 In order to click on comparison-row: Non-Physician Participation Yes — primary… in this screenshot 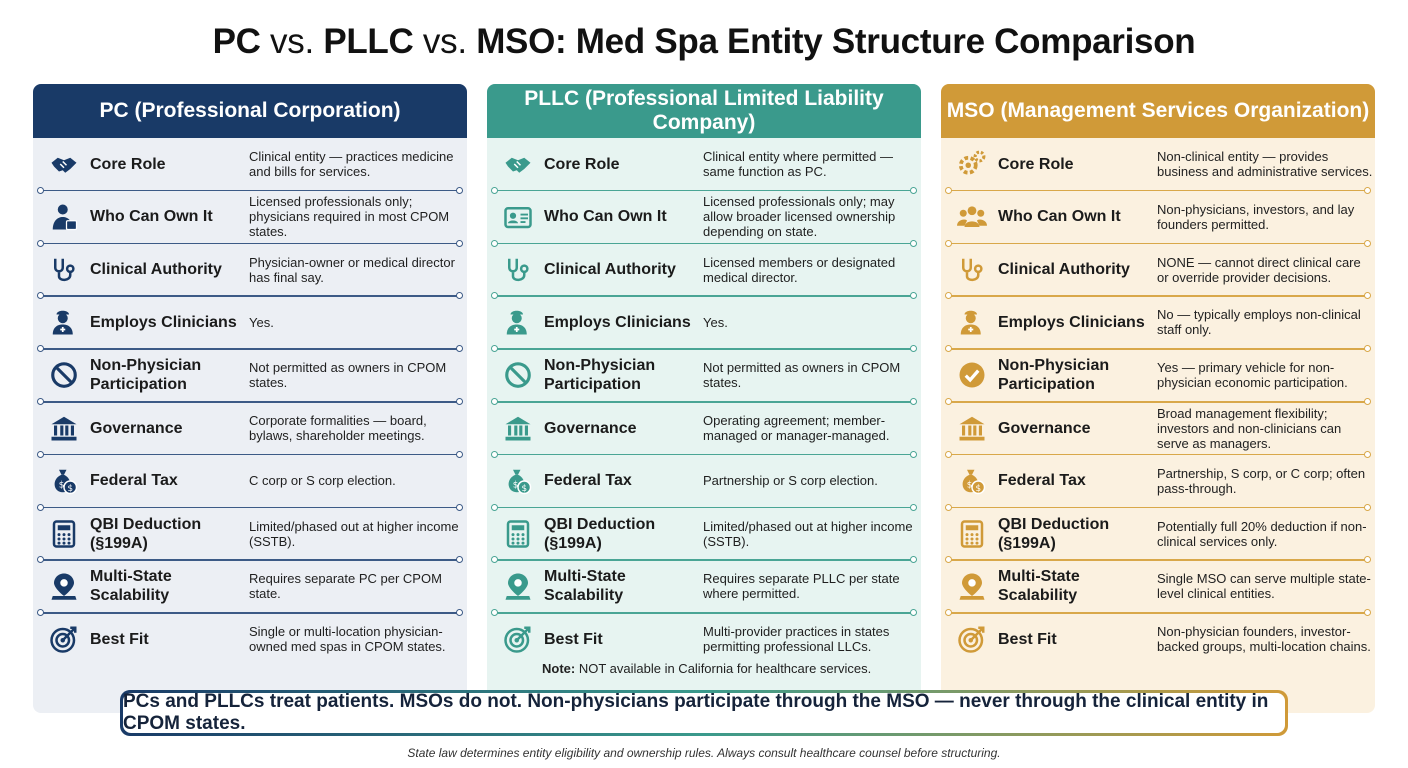, I will do `click(1158, 375)`.